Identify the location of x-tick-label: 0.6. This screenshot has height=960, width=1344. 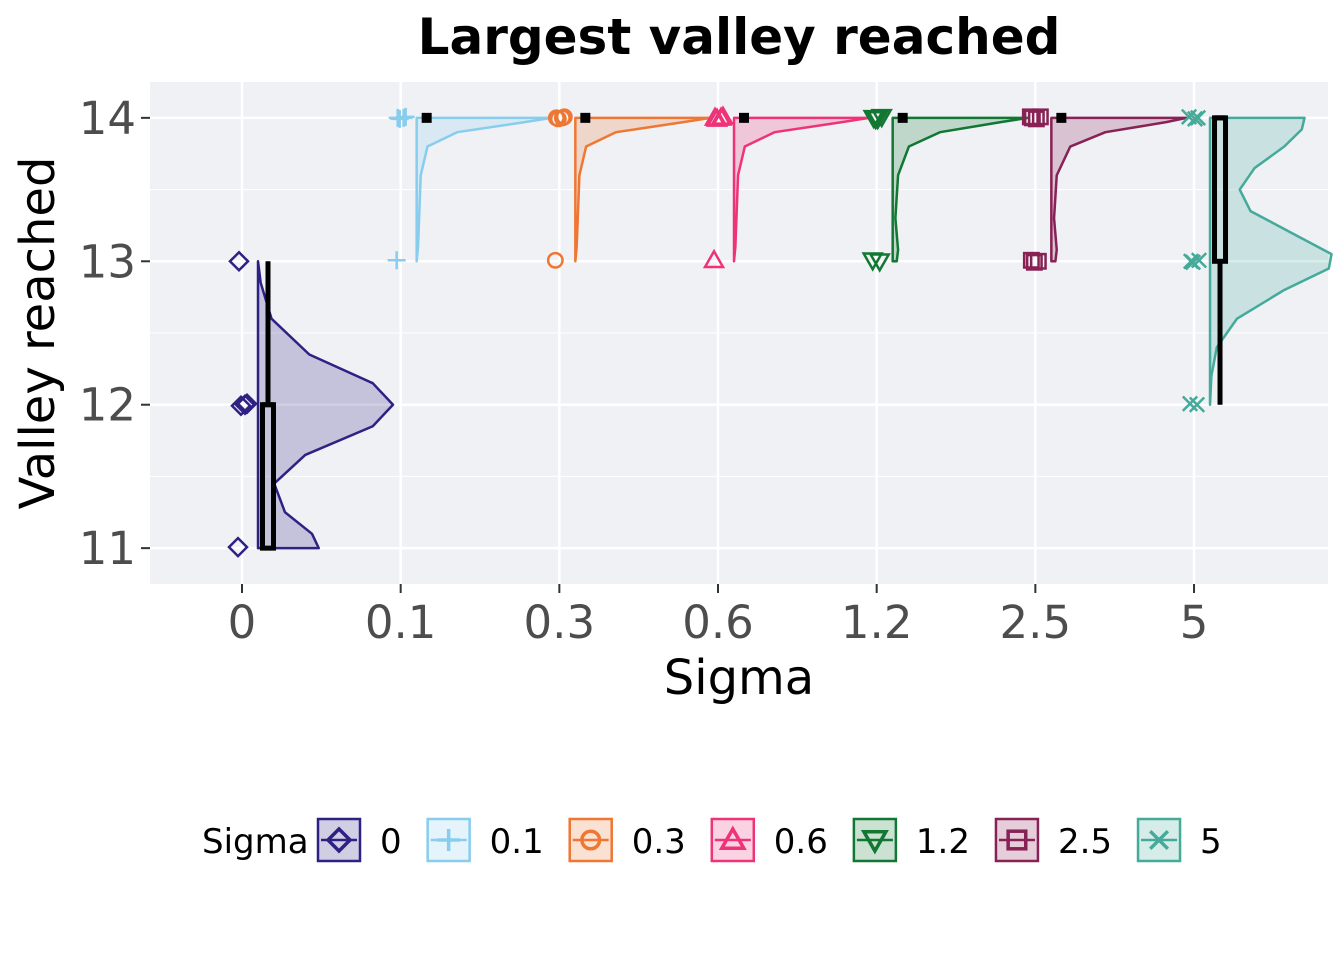
(718, 622).